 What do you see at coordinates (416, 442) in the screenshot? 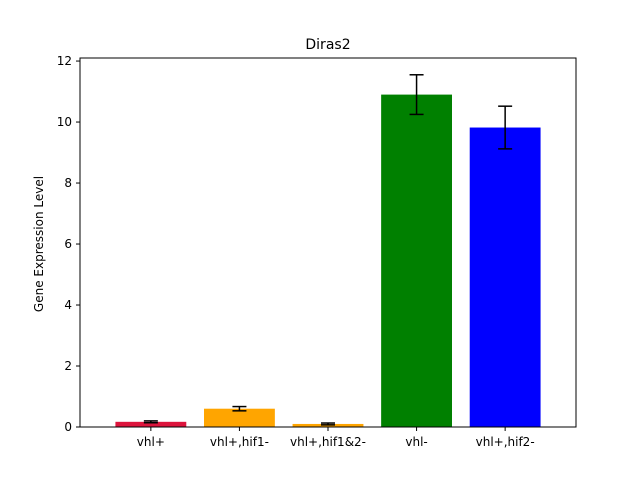
I see `x-tick-label-3: vhl-` at bounding box center [416, 442].